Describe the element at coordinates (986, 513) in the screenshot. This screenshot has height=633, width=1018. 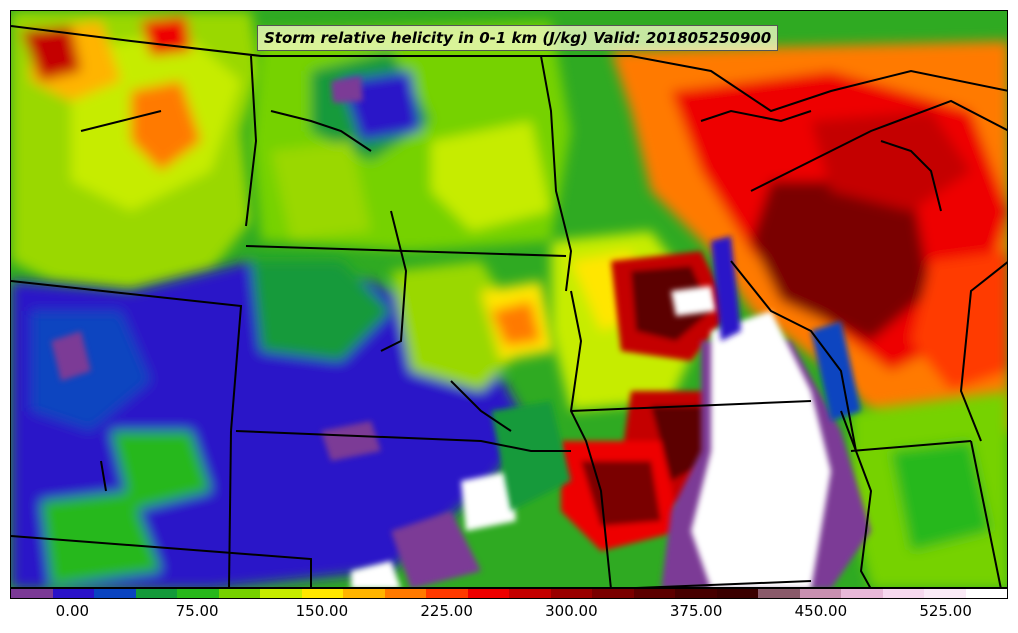
I see `border-in` at that location.